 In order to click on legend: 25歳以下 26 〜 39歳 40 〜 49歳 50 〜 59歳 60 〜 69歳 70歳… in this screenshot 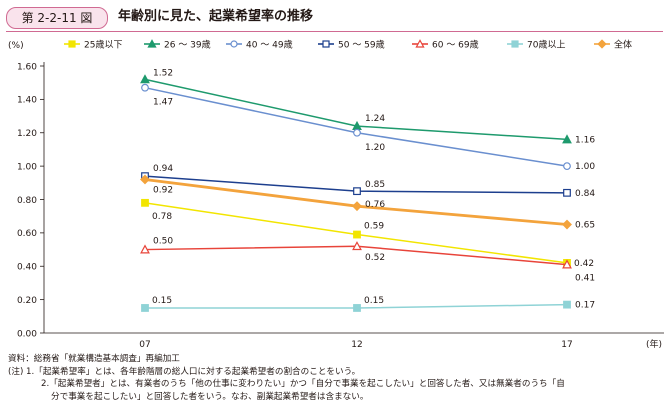, I will do `click(348, 45)`.